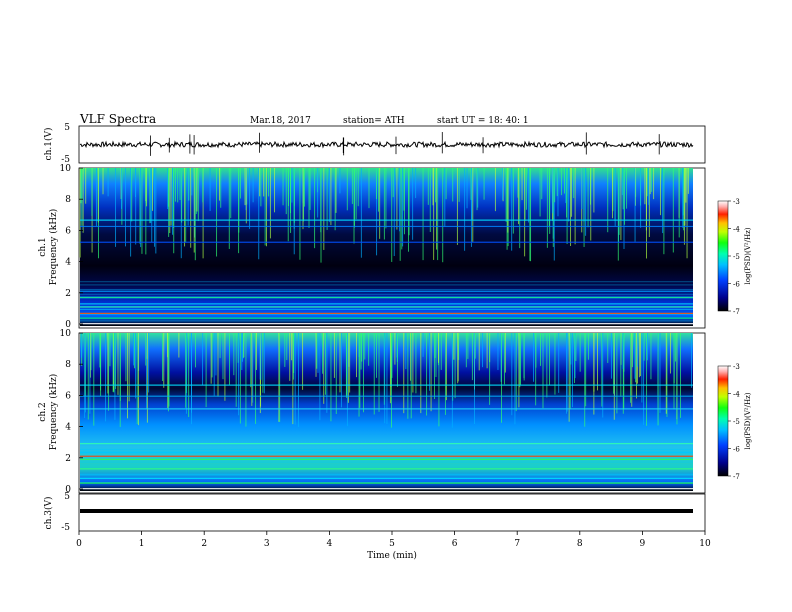 Image resolution: width=792 pixels, height=612 pixels. What do you see at coordinates (374, 121) in the screenshot?
I see `station-label: station= ATH` at bounding box center [374, 121].